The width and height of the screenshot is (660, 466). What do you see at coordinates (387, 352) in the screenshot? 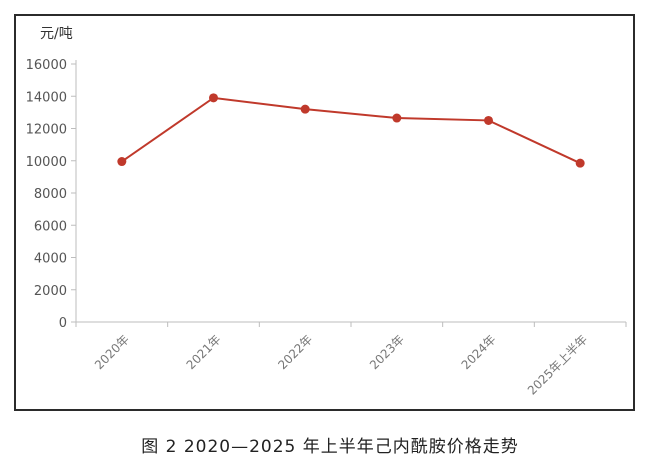
I see `x-tick-label: 2023年` at bounding box center [387, 352].